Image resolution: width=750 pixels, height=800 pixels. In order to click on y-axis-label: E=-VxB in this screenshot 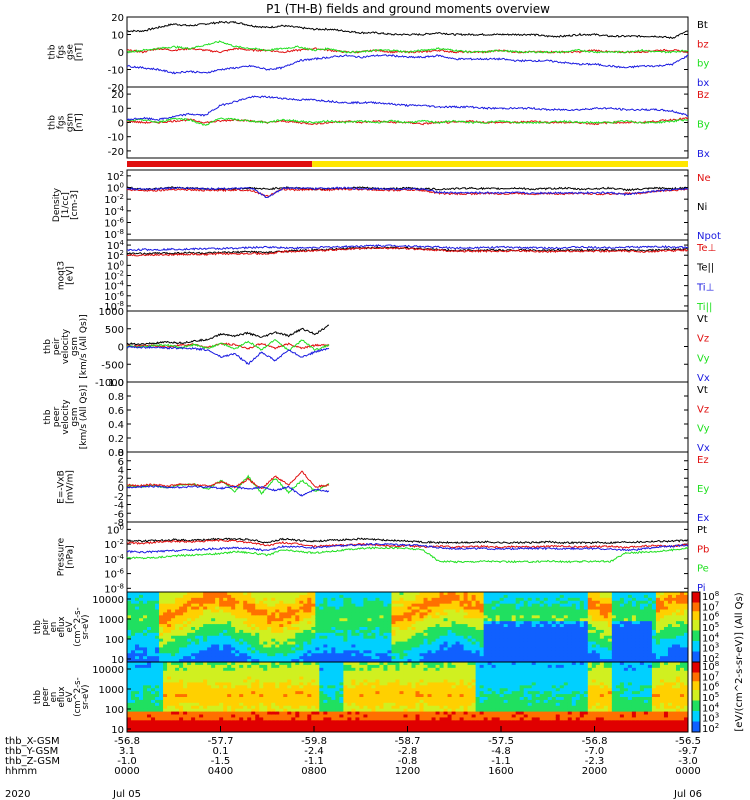, I will do `click(62, 487)`.